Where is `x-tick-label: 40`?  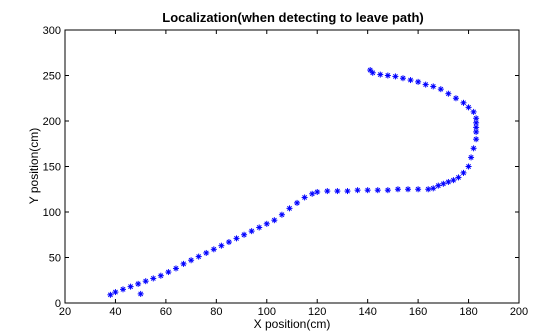 x-tick-label: 40 is located at coordinates (115, 312).